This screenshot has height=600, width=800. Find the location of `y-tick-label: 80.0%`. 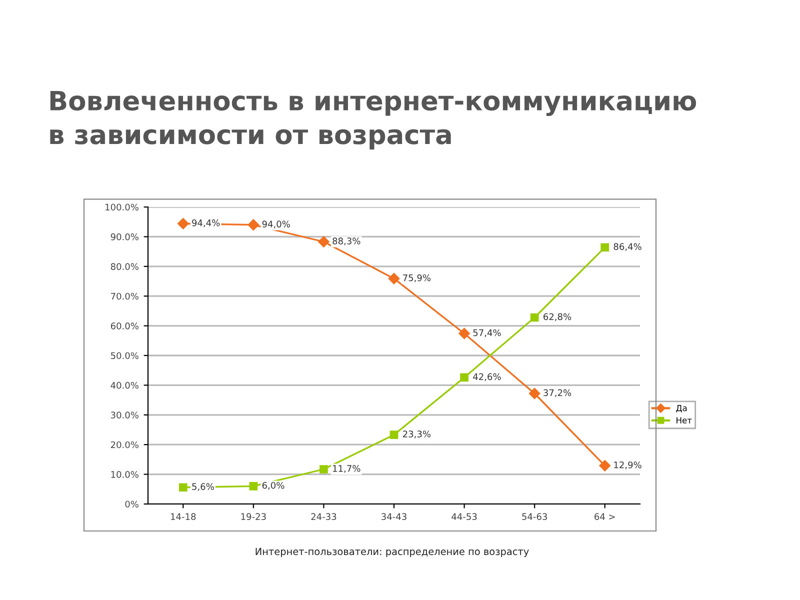

y-tick-label: 80.0% is located at coordinates (124, 266).